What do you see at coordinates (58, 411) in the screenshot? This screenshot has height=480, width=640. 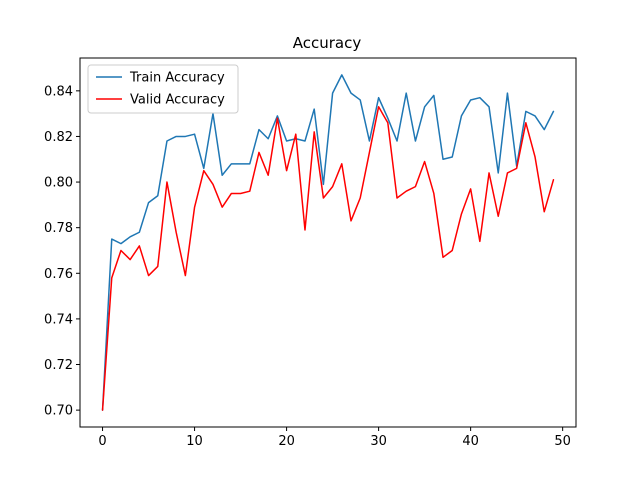 I see `y-tick-label: 0.70` at bounding box center [58, 411].